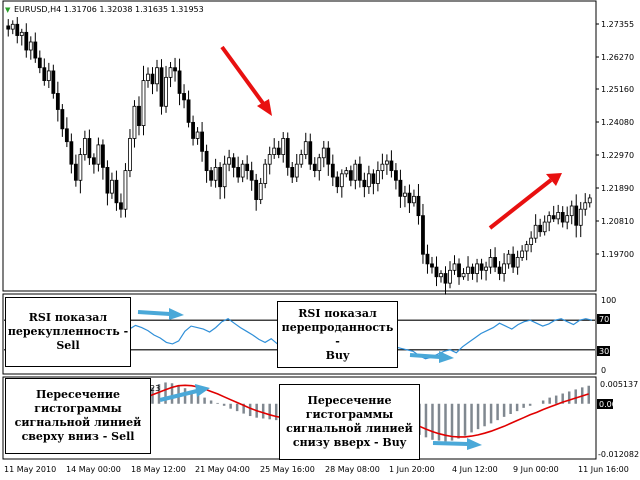  What do you see at coordinates (431, 357) in the screenshot?
I see `blue-arrow-rsi-buy` at bounding box center [431, 357].